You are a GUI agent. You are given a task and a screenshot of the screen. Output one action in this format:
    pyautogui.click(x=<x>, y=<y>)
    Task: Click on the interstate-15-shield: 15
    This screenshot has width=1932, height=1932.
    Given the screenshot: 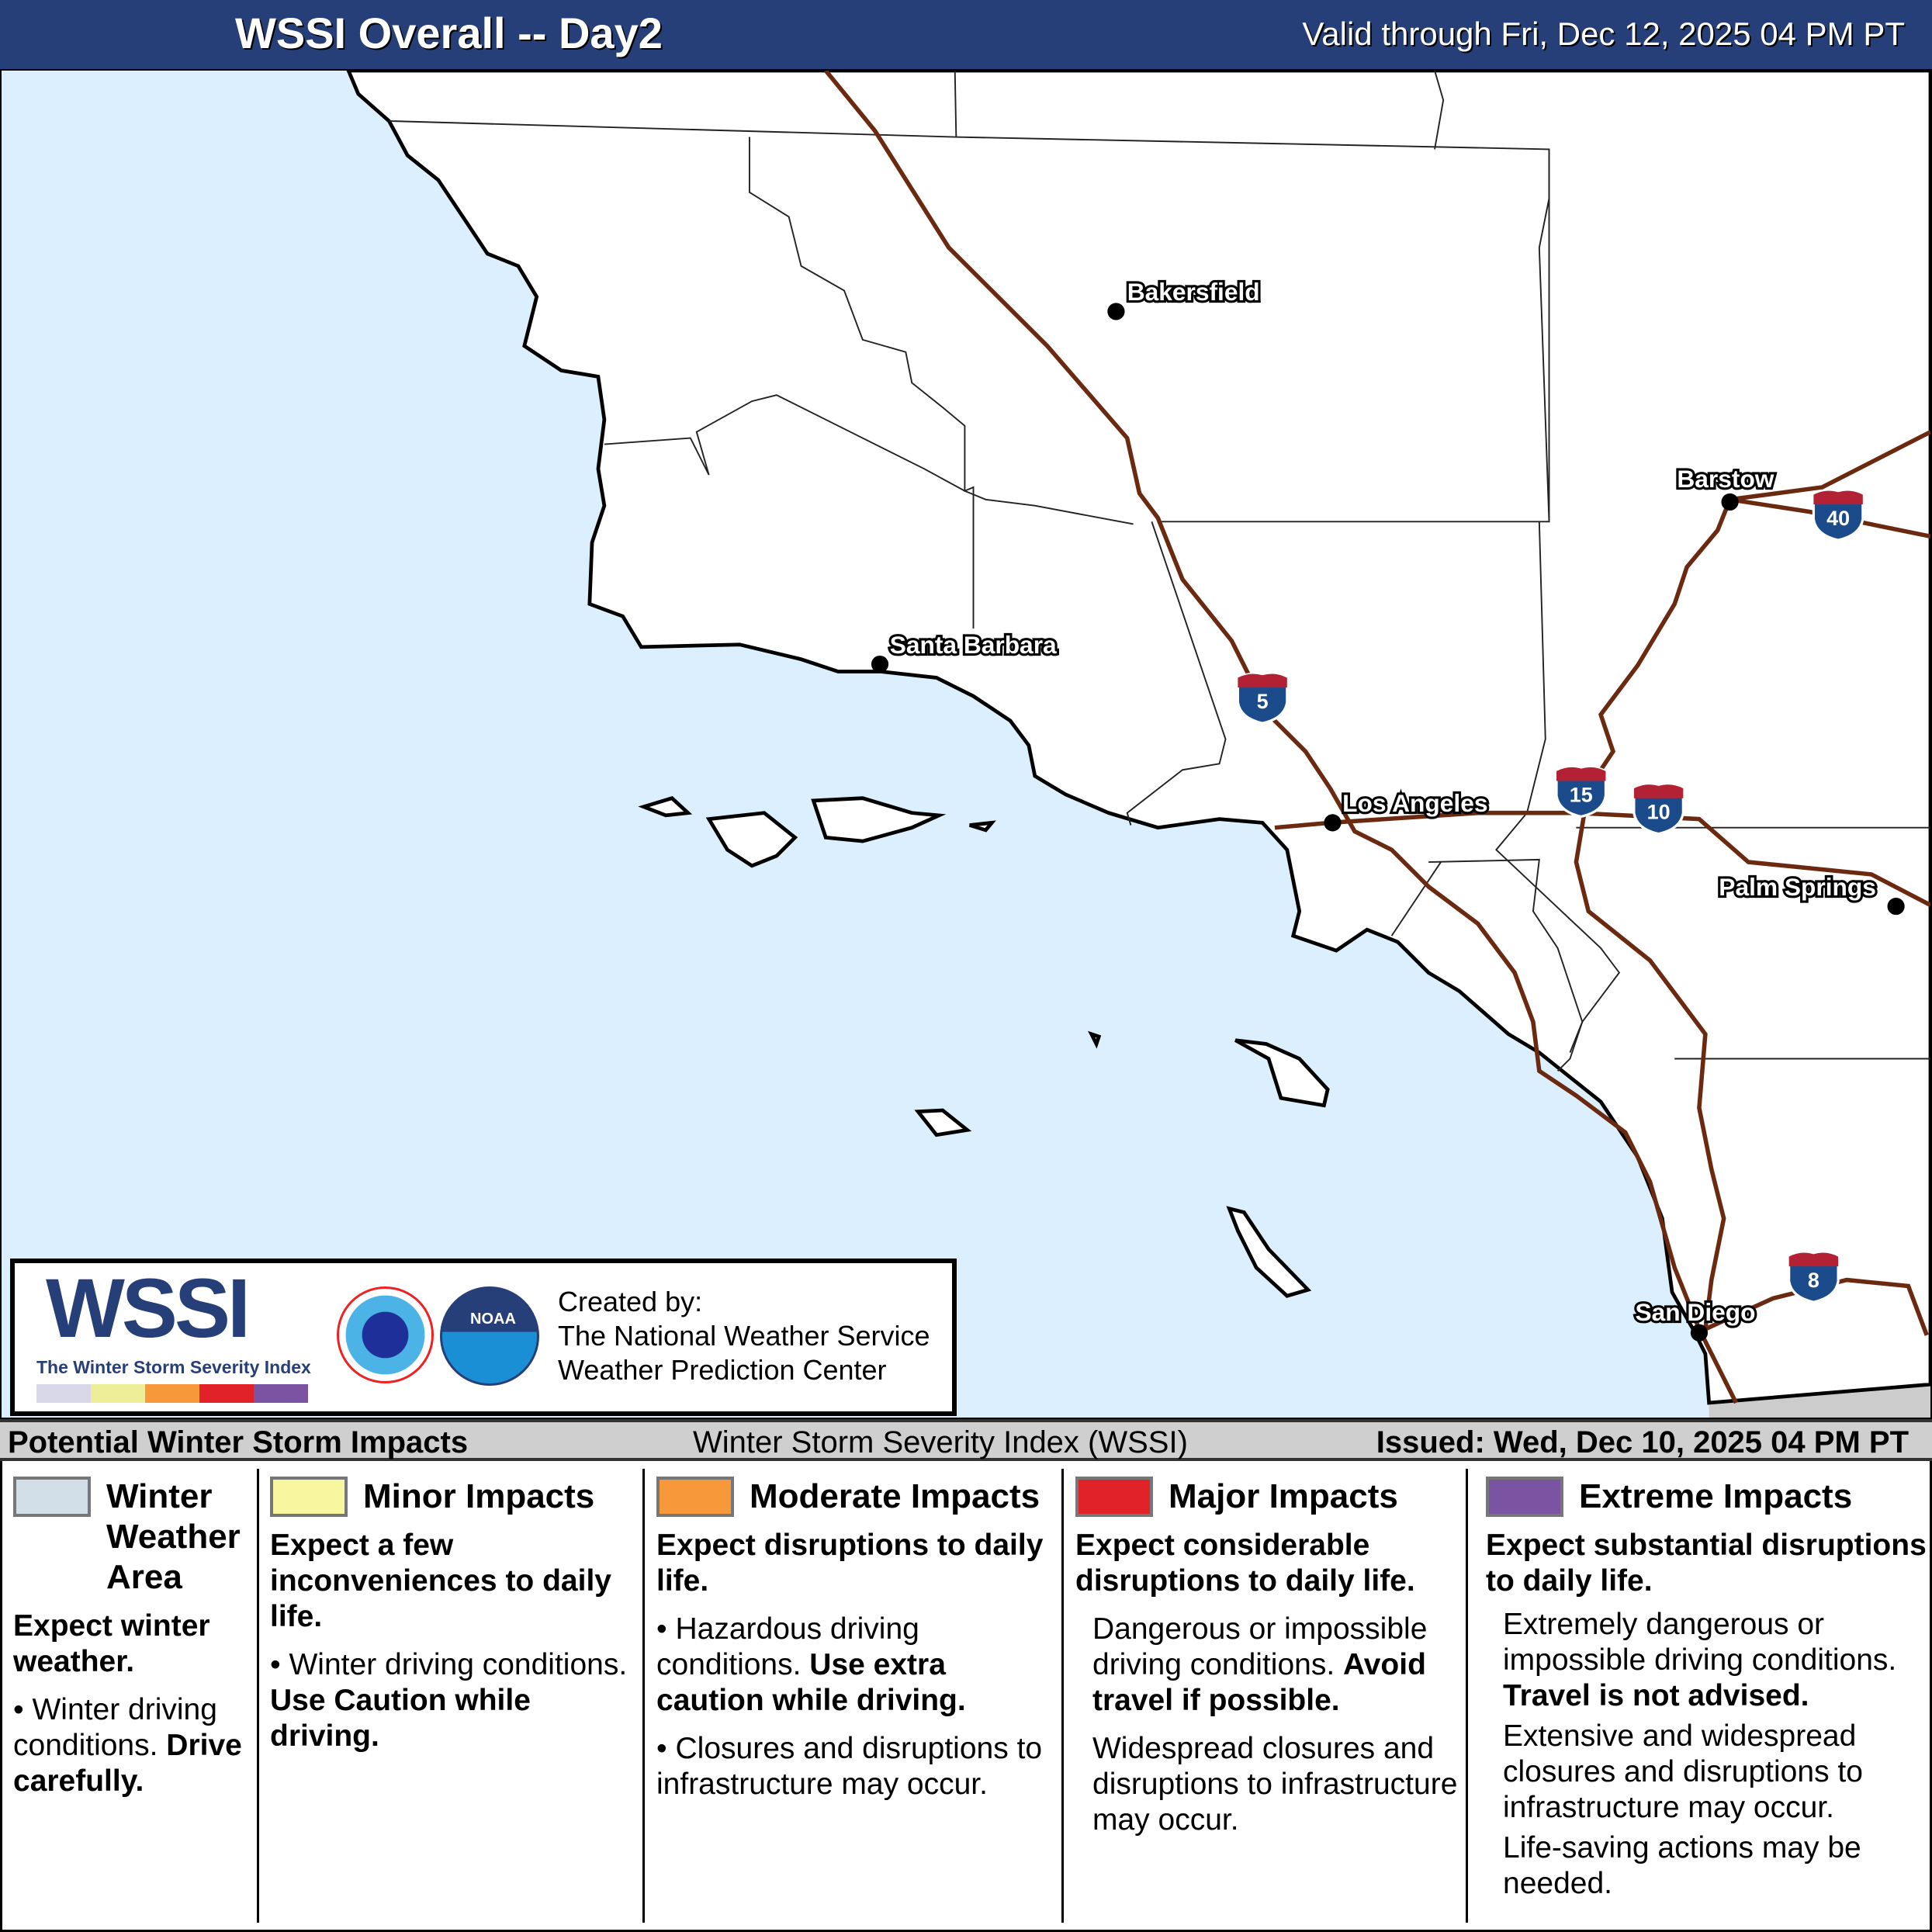 What is the action you would take?
    pyautogui.click(x=1581, y=792)
    